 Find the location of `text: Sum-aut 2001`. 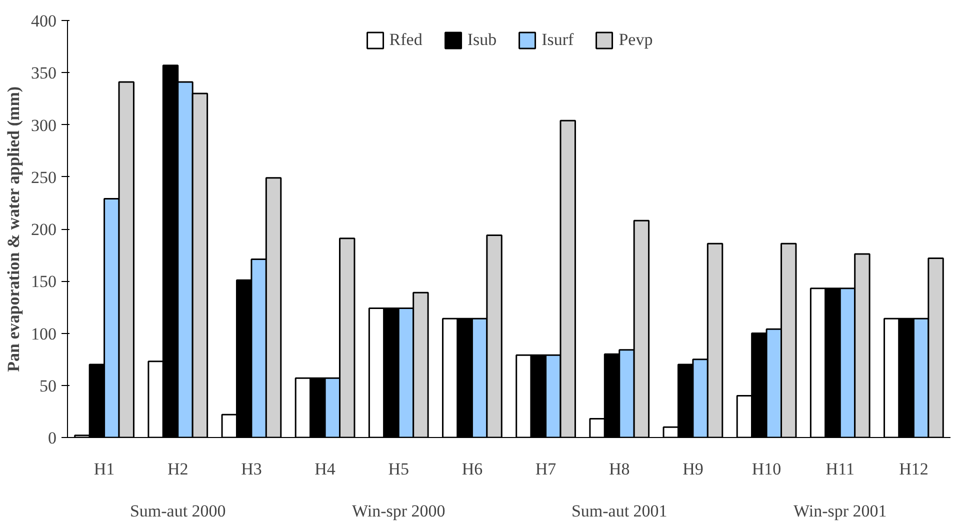

text: Sum-aut 2001 is located at coordinates (619, 511).